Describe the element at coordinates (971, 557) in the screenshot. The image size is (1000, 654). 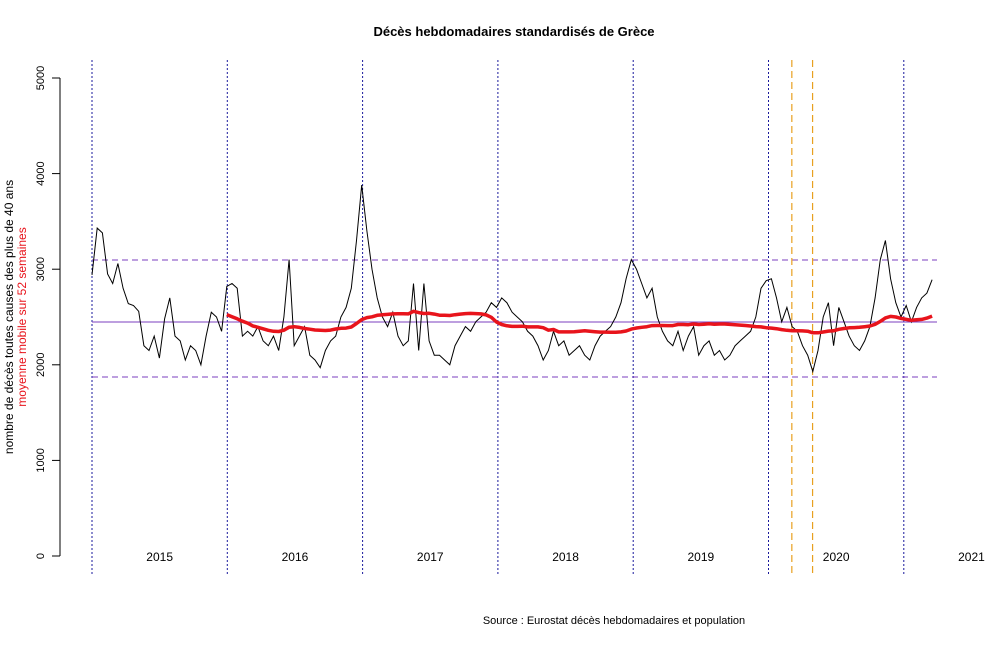
I see `year-label: 2021` at that location.